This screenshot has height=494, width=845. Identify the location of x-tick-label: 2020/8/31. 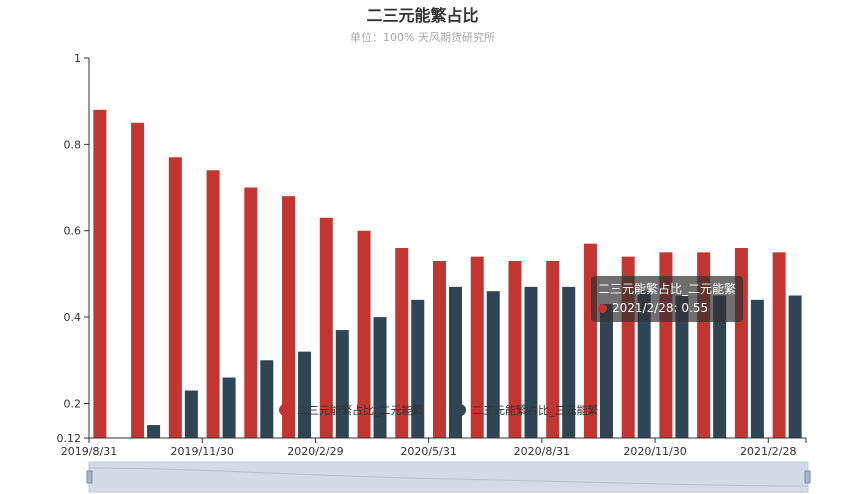
(542, 451).